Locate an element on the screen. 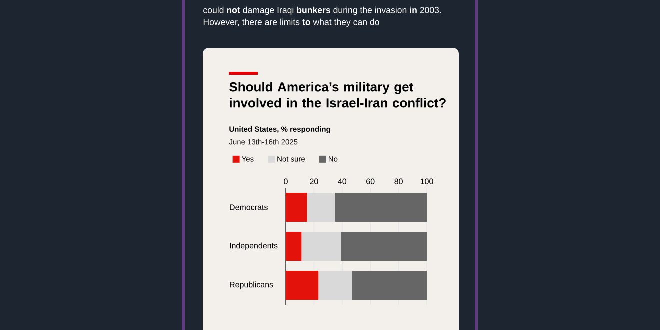 The image size is (660, 330). x-tick-label: 40 is located at coordinates (342, 181).